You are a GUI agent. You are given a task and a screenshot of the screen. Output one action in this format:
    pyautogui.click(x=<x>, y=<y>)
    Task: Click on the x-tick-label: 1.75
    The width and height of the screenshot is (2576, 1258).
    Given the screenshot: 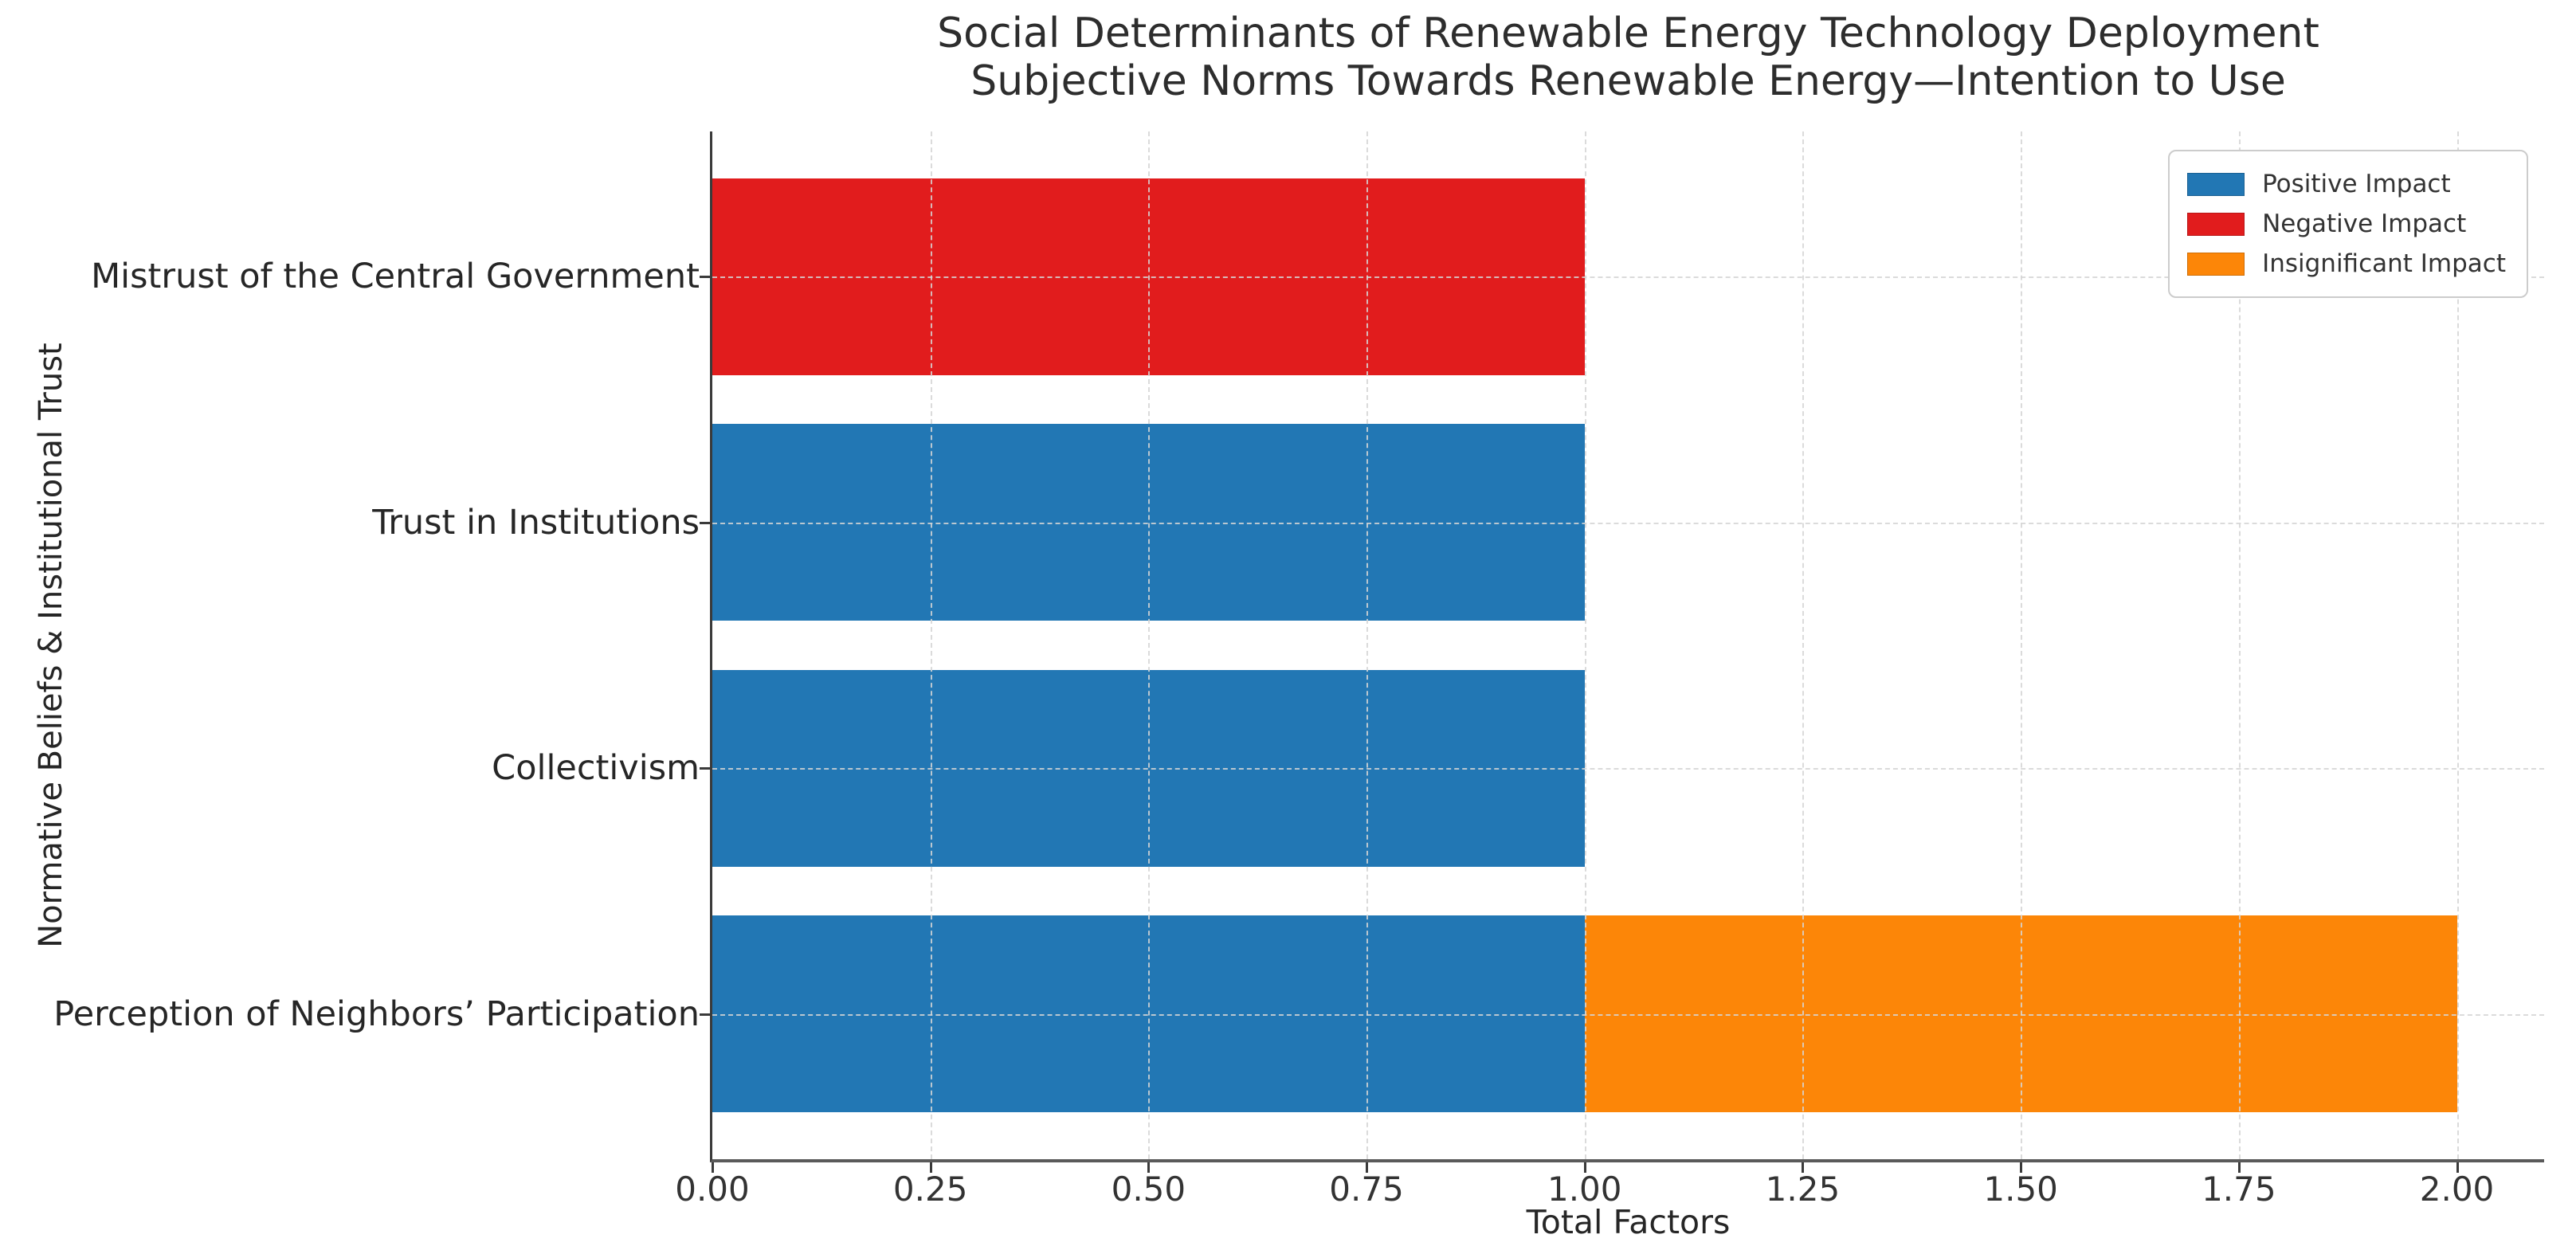 What is the action you would take?
    pyautogui.click(x=2239, y=1189)
    